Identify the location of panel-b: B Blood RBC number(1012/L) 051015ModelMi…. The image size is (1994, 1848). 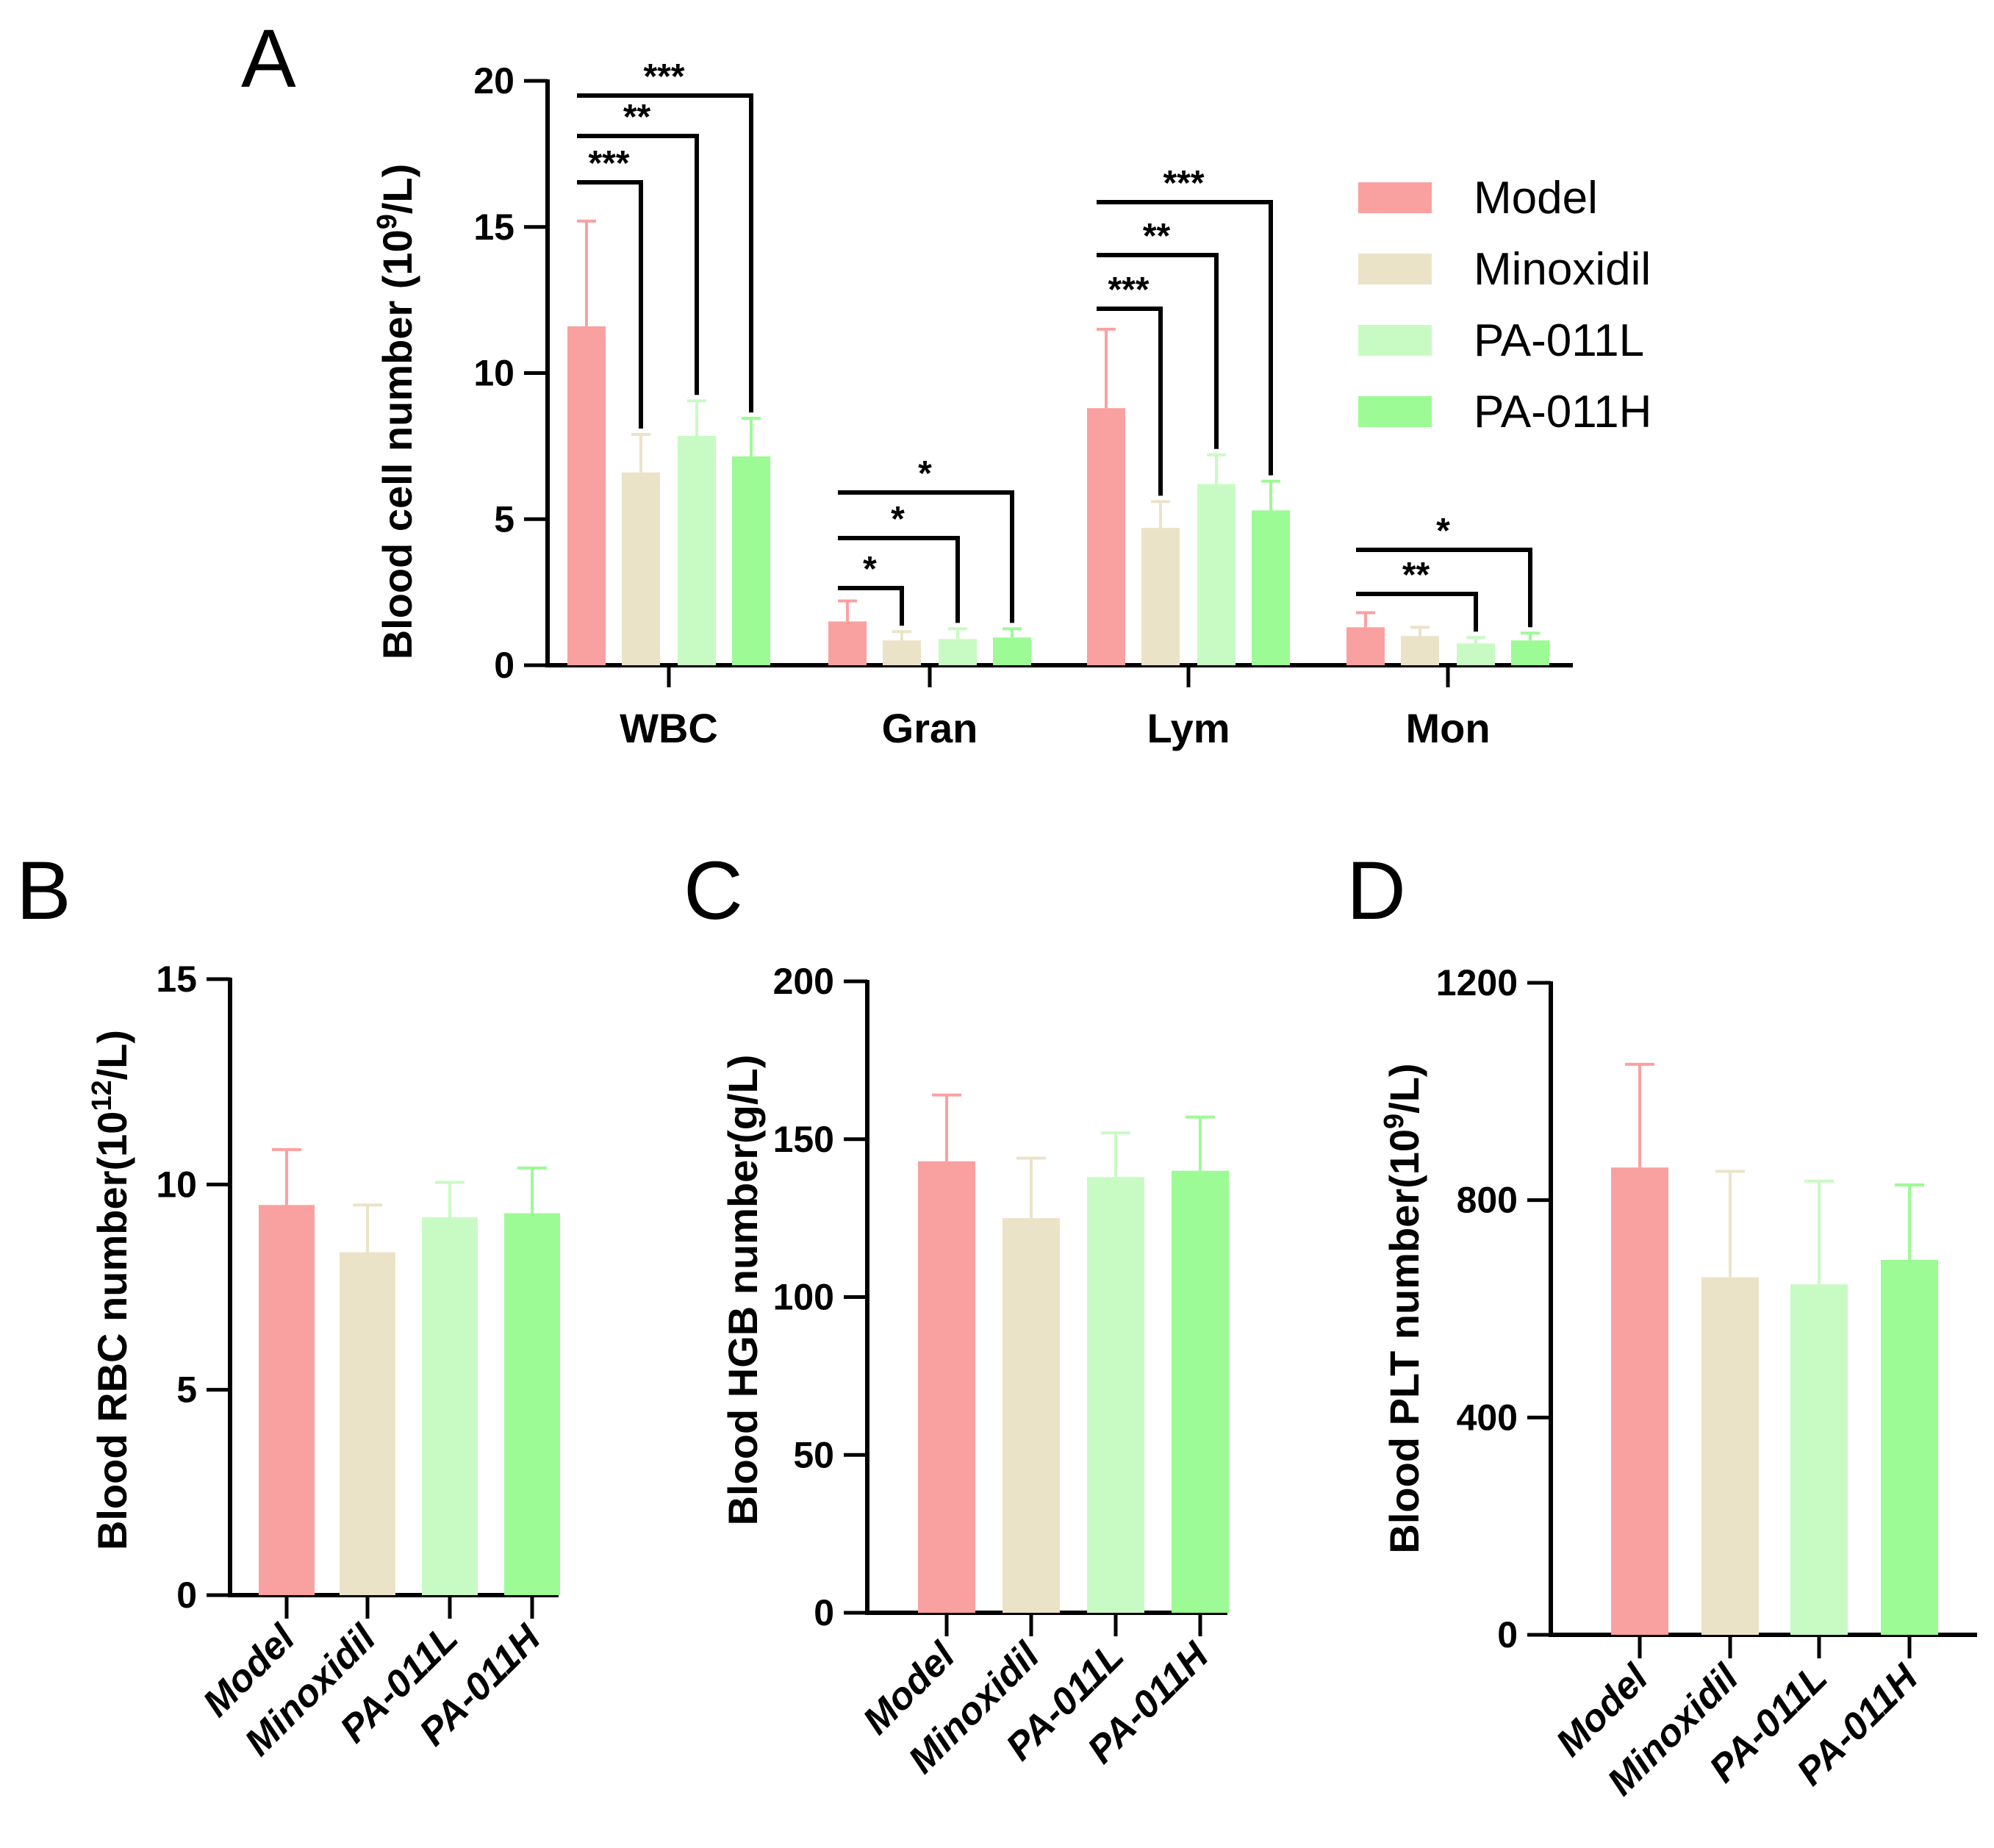
(288, 1305).